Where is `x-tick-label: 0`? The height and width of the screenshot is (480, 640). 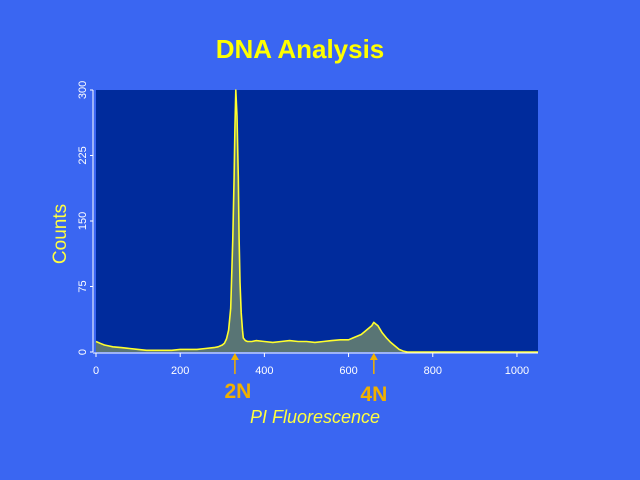 x-tick-label: 0 is located at coordinates (96, 371).